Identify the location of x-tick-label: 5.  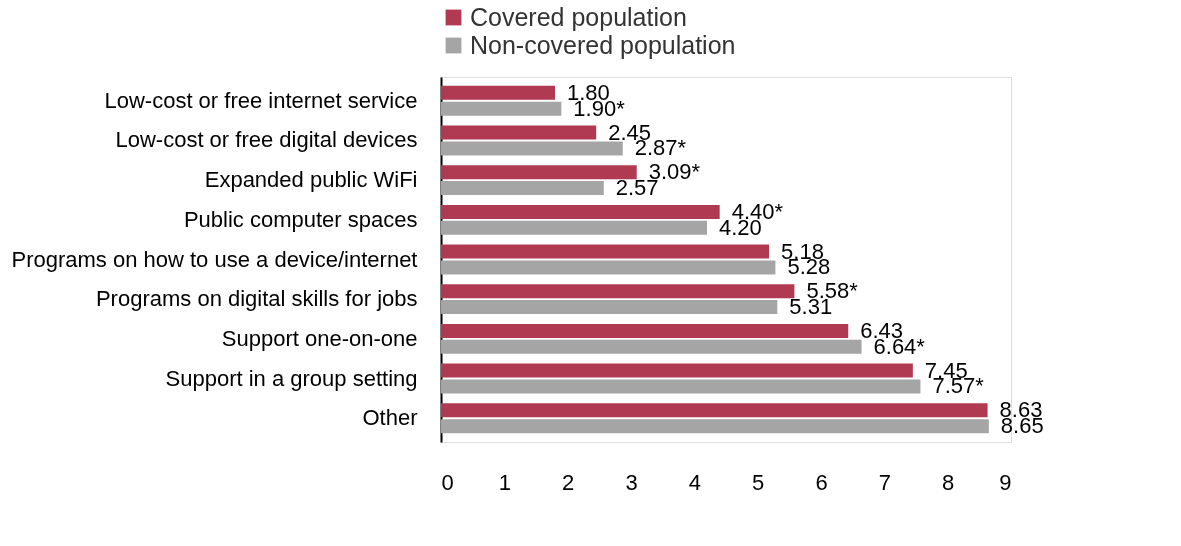
(758, 482).